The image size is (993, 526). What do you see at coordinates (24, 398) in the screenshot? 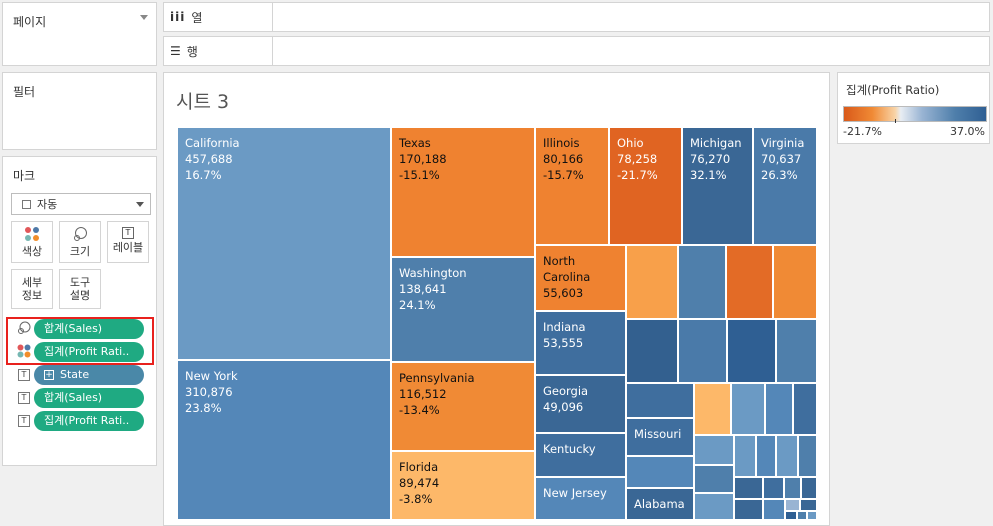
I see `text-icon: T` at bounding box center [24, 398].